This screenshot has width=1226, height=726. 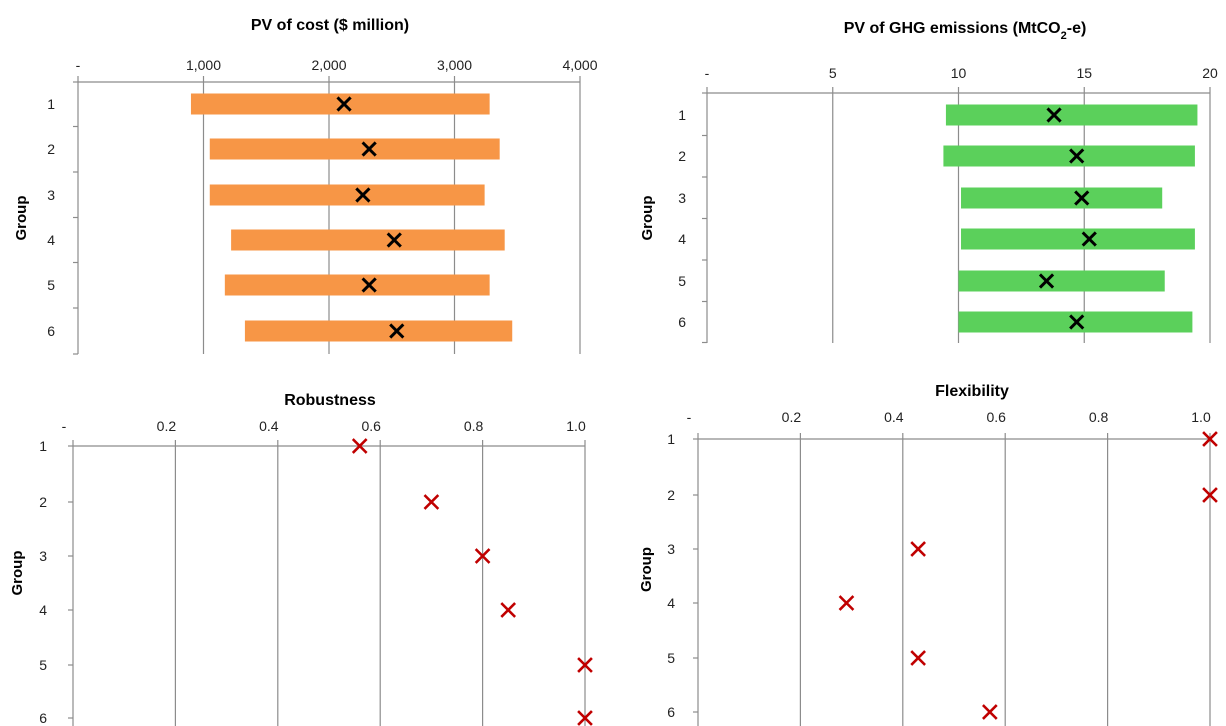 I want to click on chart-title: PV of cost ($ million), so click(x=330, y=25).